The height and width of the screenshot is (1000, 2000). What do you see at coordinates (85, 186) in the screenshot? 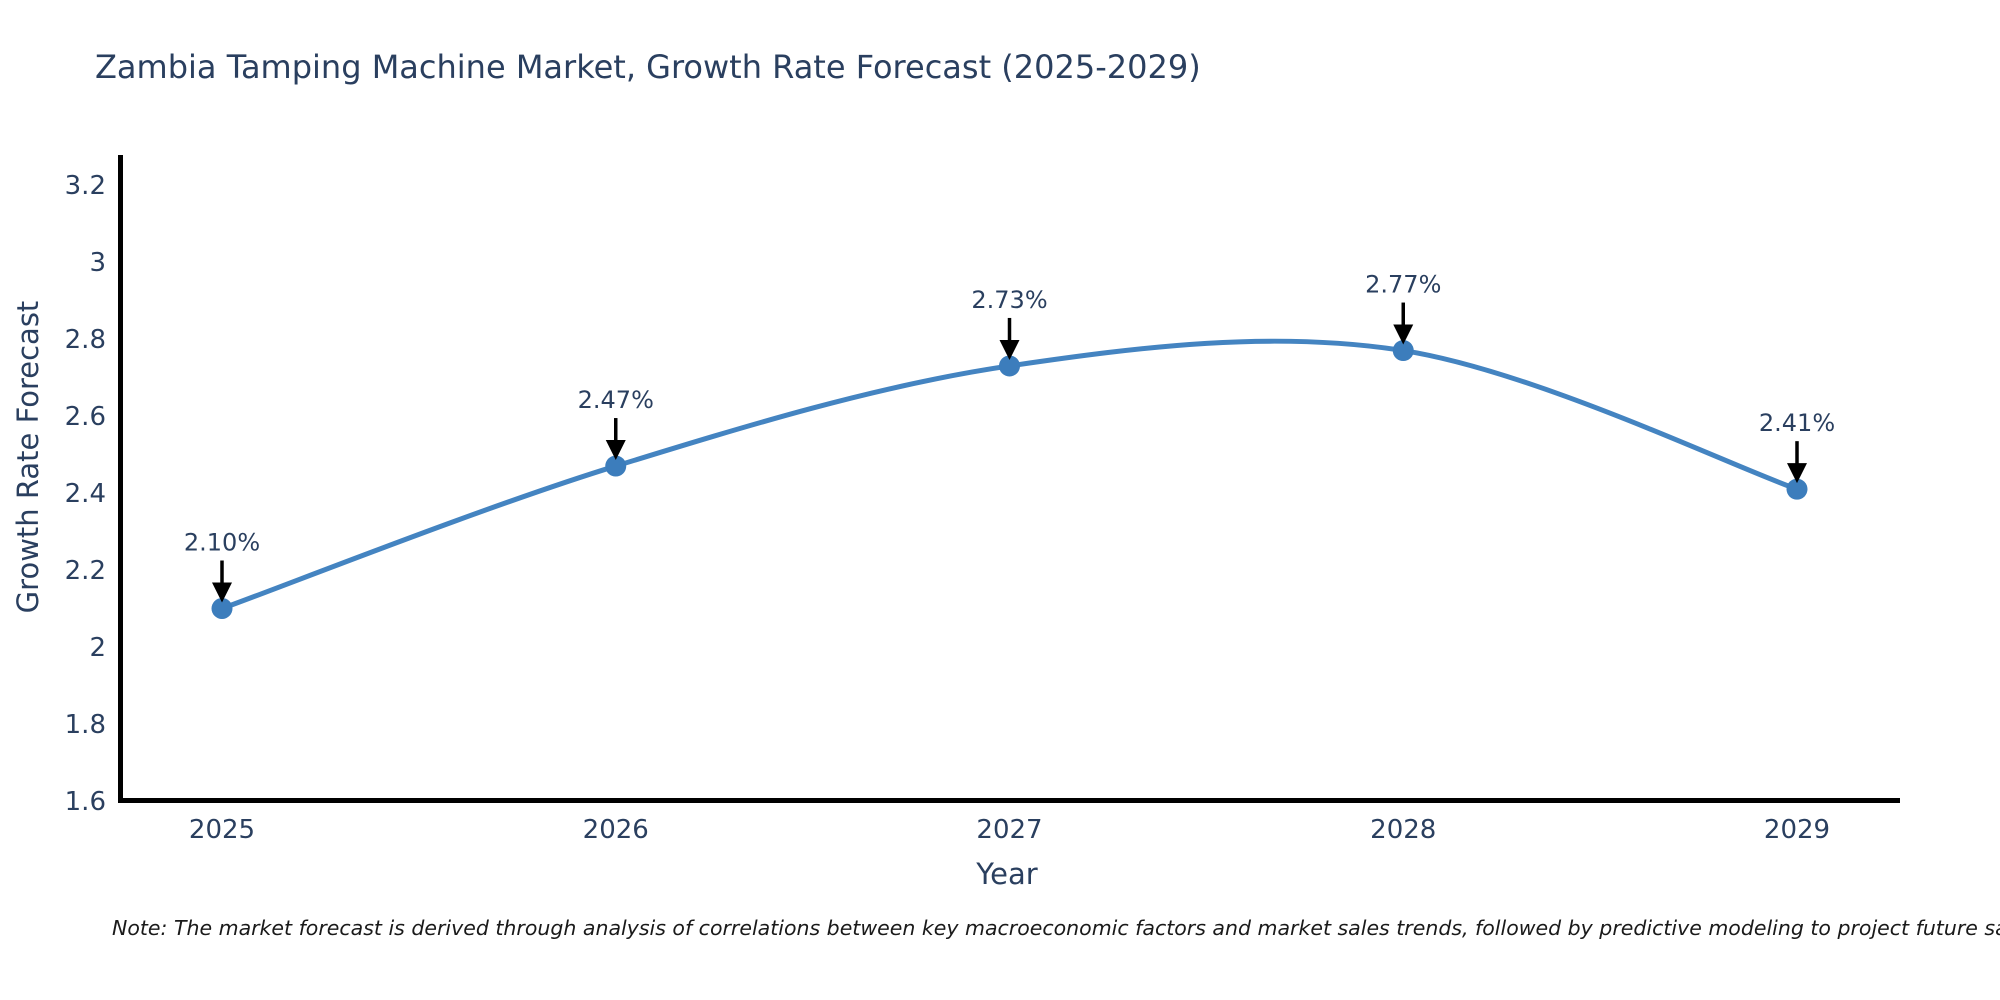
I see `y-tick-label: 3.2` at bounding box center [85, 186].